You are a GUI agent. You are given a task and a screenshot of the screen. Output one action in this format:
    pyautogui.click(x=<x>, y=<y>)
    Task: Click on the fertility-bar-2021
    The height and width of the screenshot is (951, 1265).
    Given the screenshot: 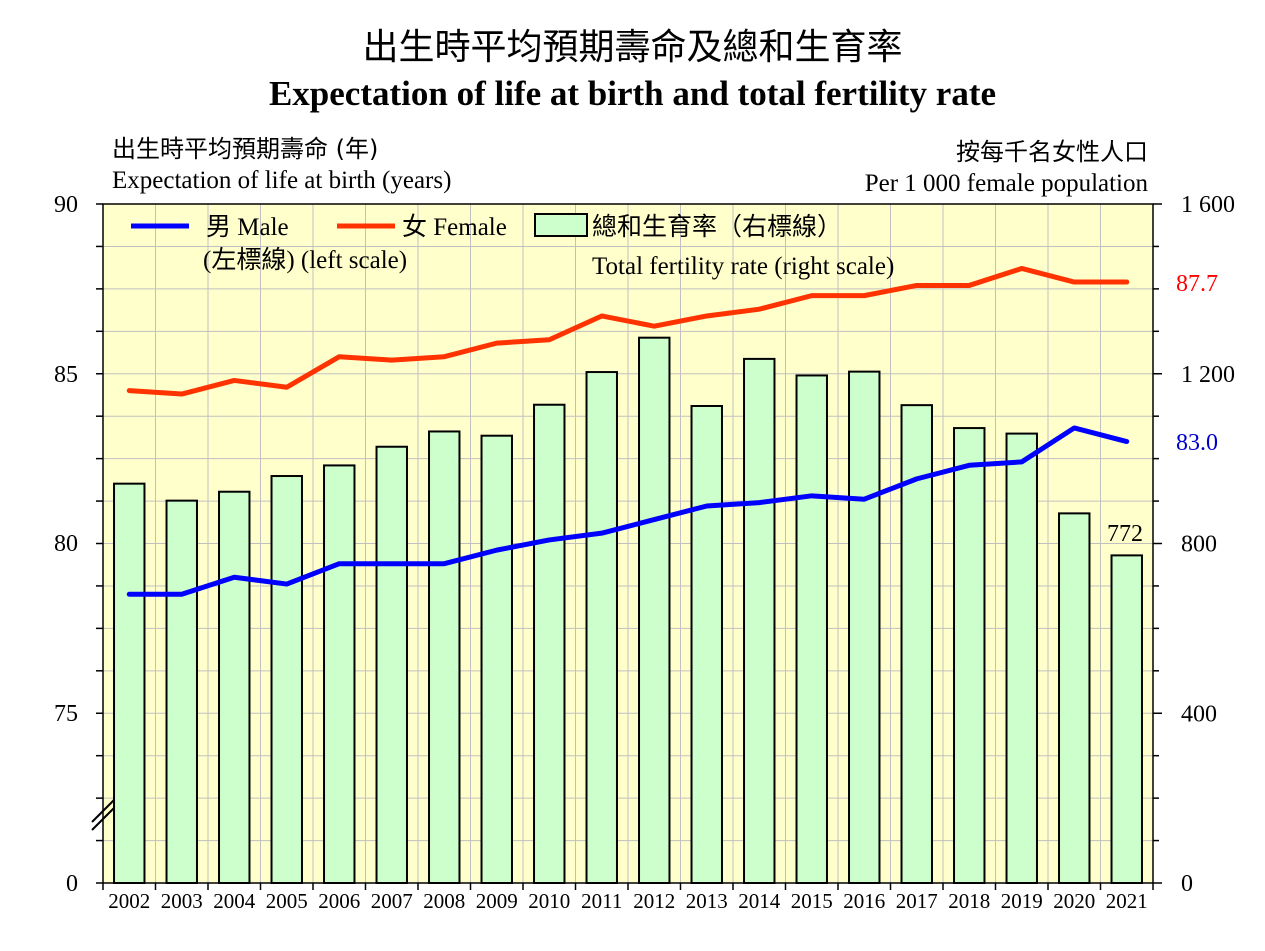 What is the action you would take?
    pyautogui.click(x=1126, y=719)
    